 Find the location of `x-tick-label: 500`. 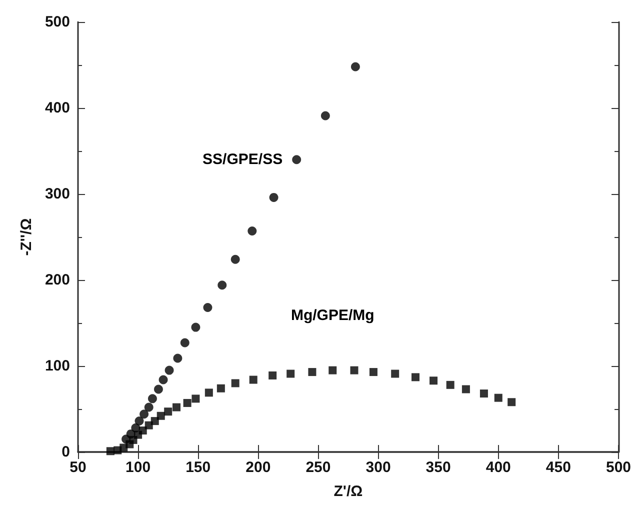

x-tick-label: 500 is located at coordinates (618, 467).